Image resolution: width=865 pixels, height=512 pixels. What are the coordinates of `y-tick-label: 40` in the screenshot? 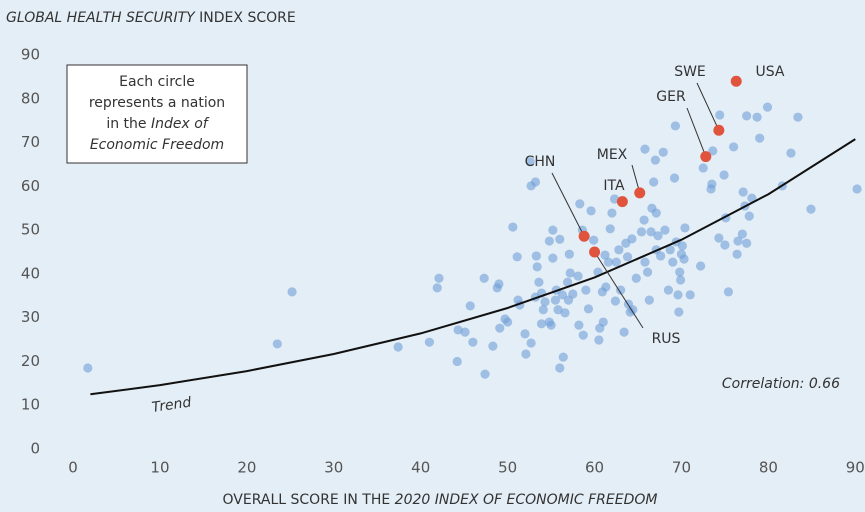 It's located at (30, 273).